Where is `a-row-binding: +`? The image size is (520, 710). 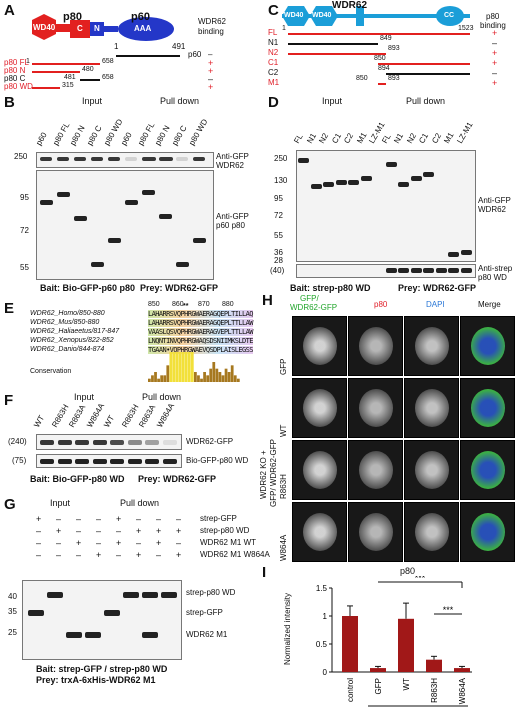
a-row-binding: + is located at coordinates (211, 71).